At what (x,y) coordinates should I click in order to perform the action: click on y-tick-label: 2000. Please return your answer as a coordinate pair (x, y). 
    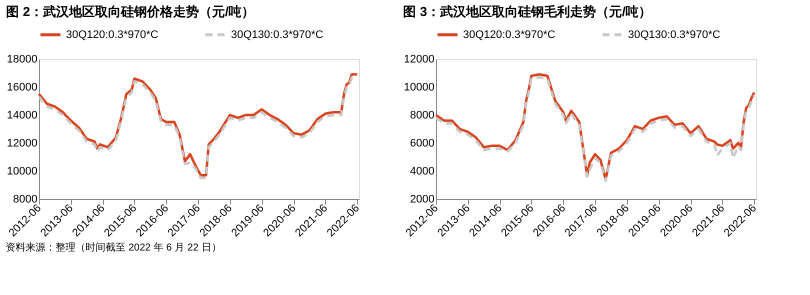
    Looking at the image, I should click on (422, 200).